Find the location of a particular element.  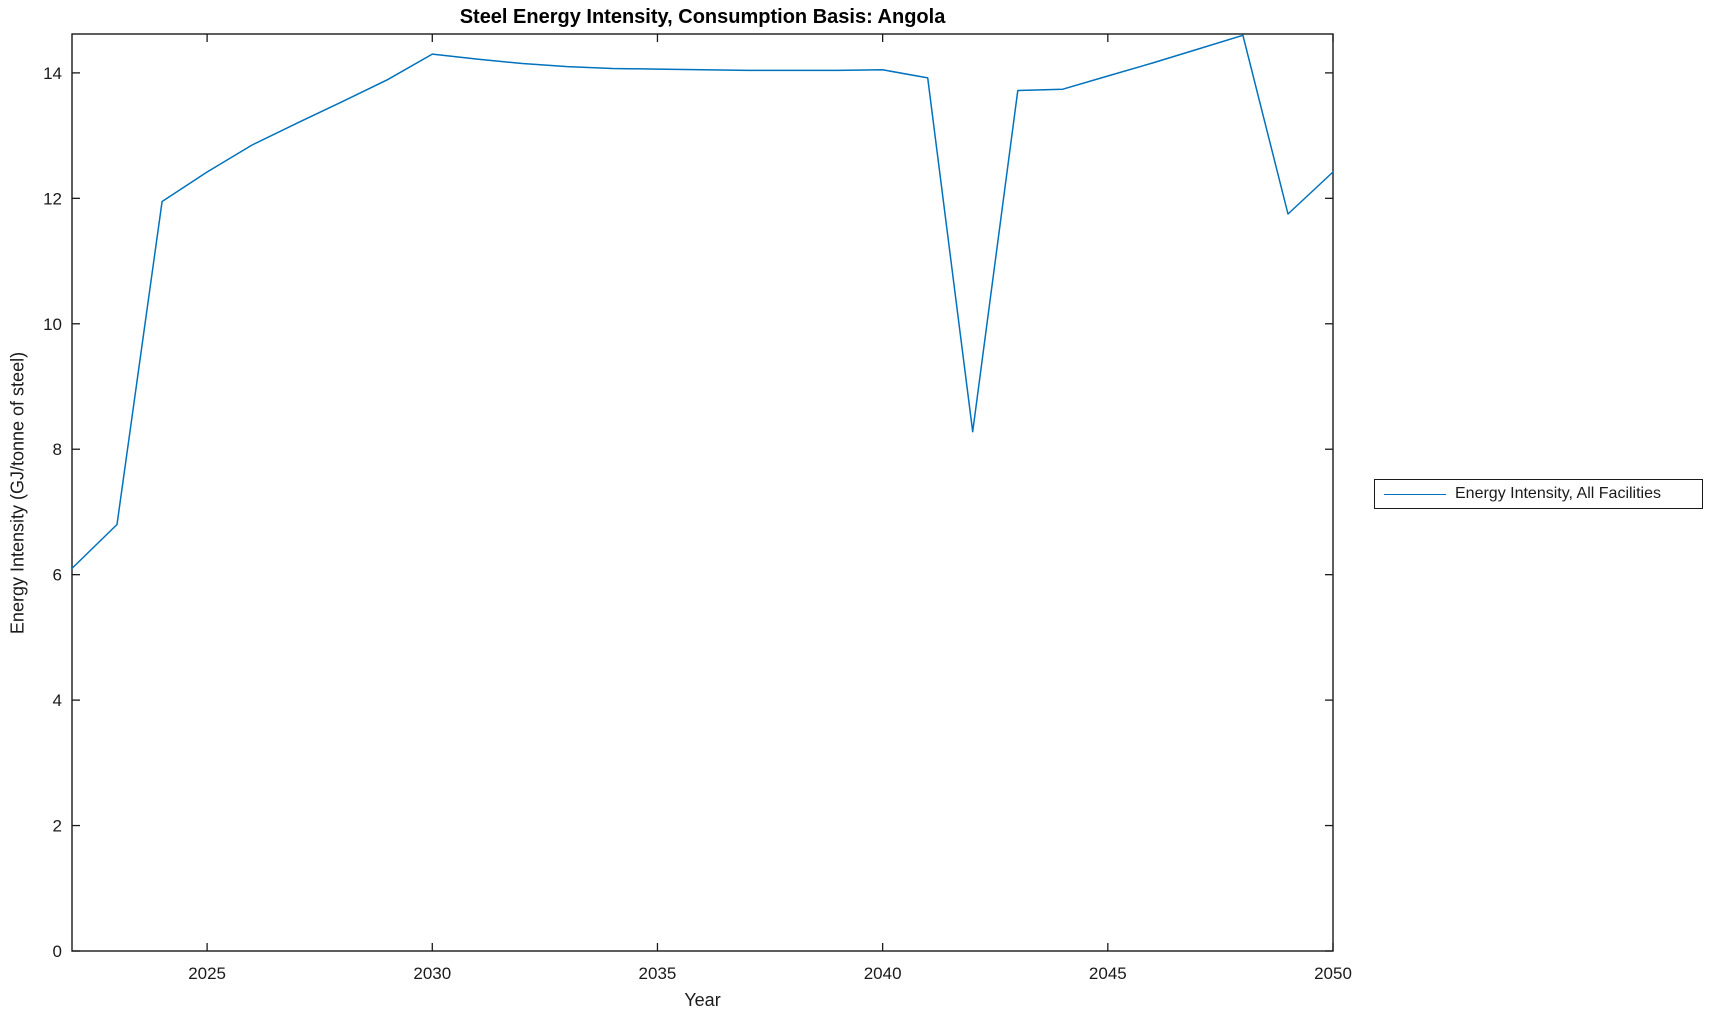

x-tick-label: 2030 is located at coordinates (432, 973).